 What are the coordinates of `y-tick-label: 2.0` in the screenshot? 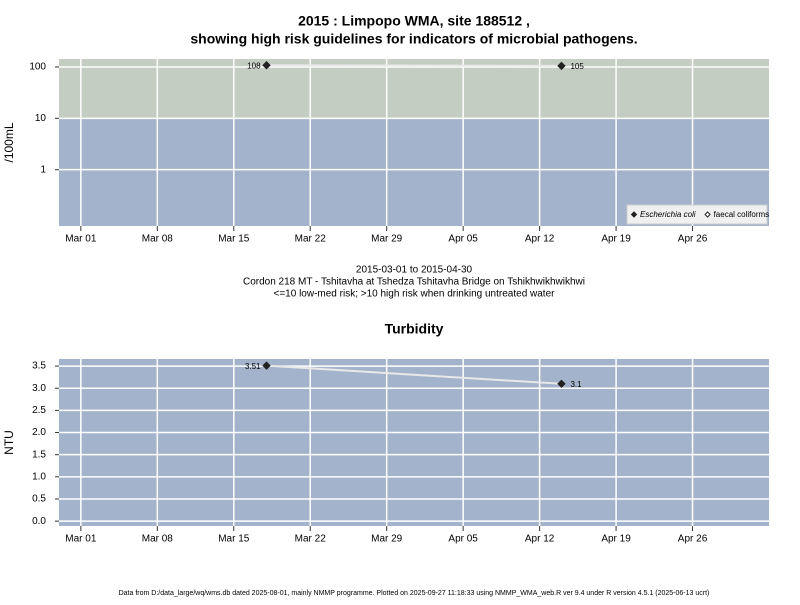 It's located at (39, 432).